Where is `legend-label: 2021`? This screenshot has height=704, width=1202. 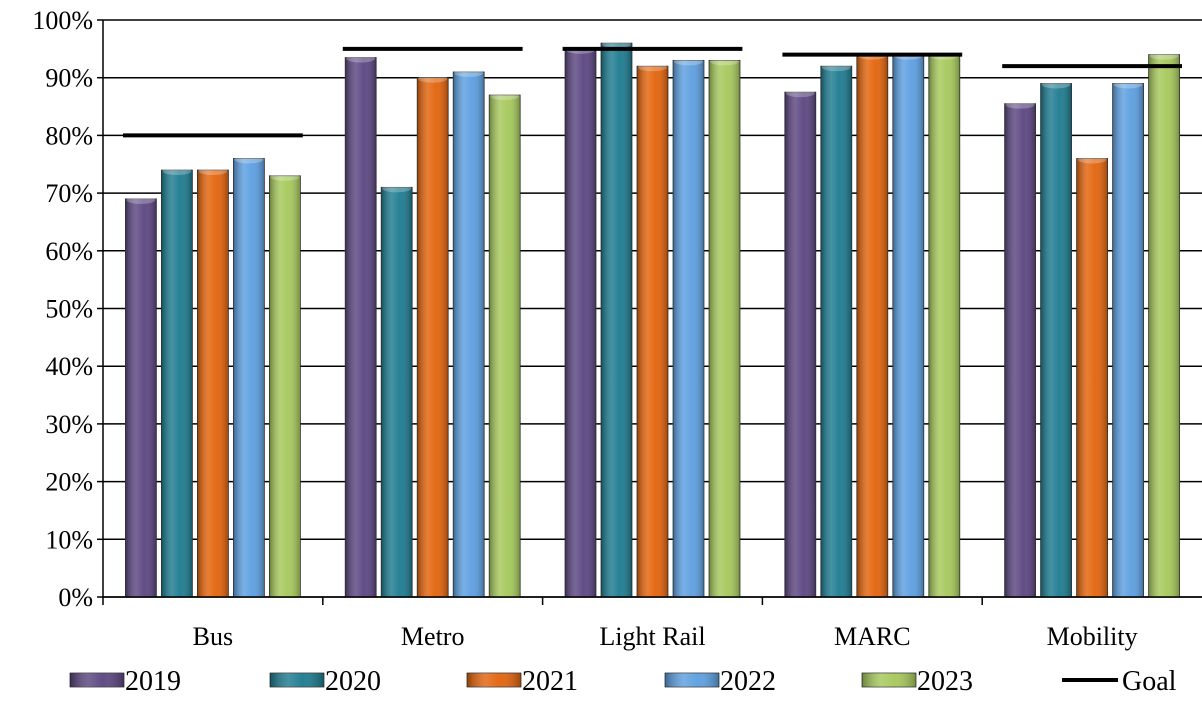
legend-label: 2021 is located at coordinates (550, 681).